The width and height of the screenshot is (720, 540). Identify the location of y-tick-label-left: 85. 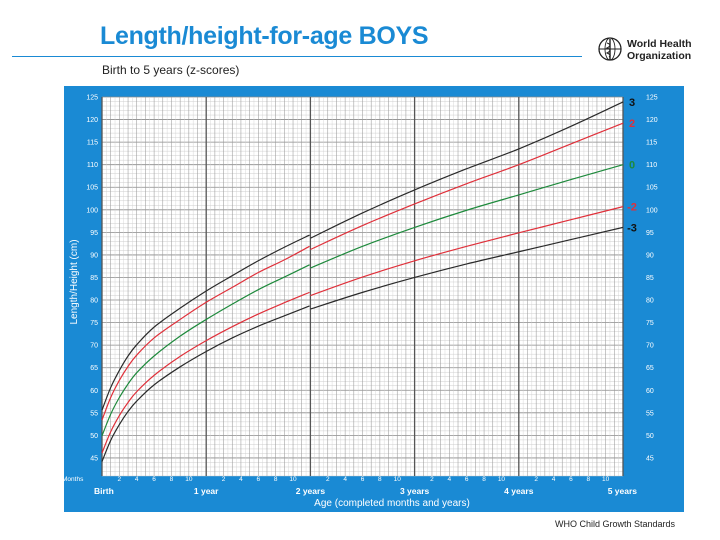
(94, 278).